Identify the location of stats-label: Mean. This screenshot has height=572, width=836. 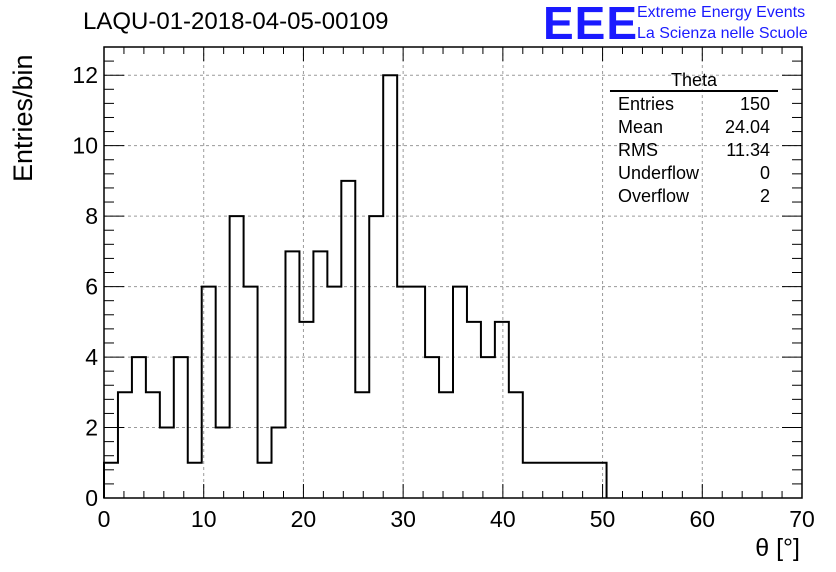
(641, 127).